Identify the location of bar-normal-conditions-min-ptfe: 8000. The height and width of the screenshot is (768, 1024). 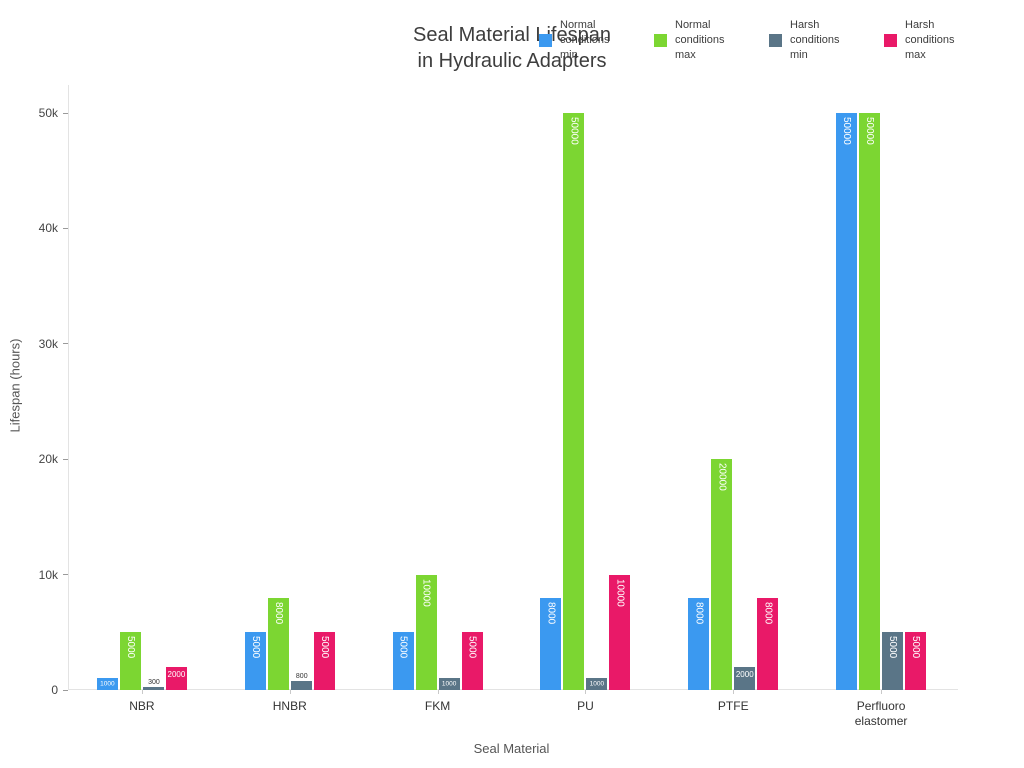
(699, 643).